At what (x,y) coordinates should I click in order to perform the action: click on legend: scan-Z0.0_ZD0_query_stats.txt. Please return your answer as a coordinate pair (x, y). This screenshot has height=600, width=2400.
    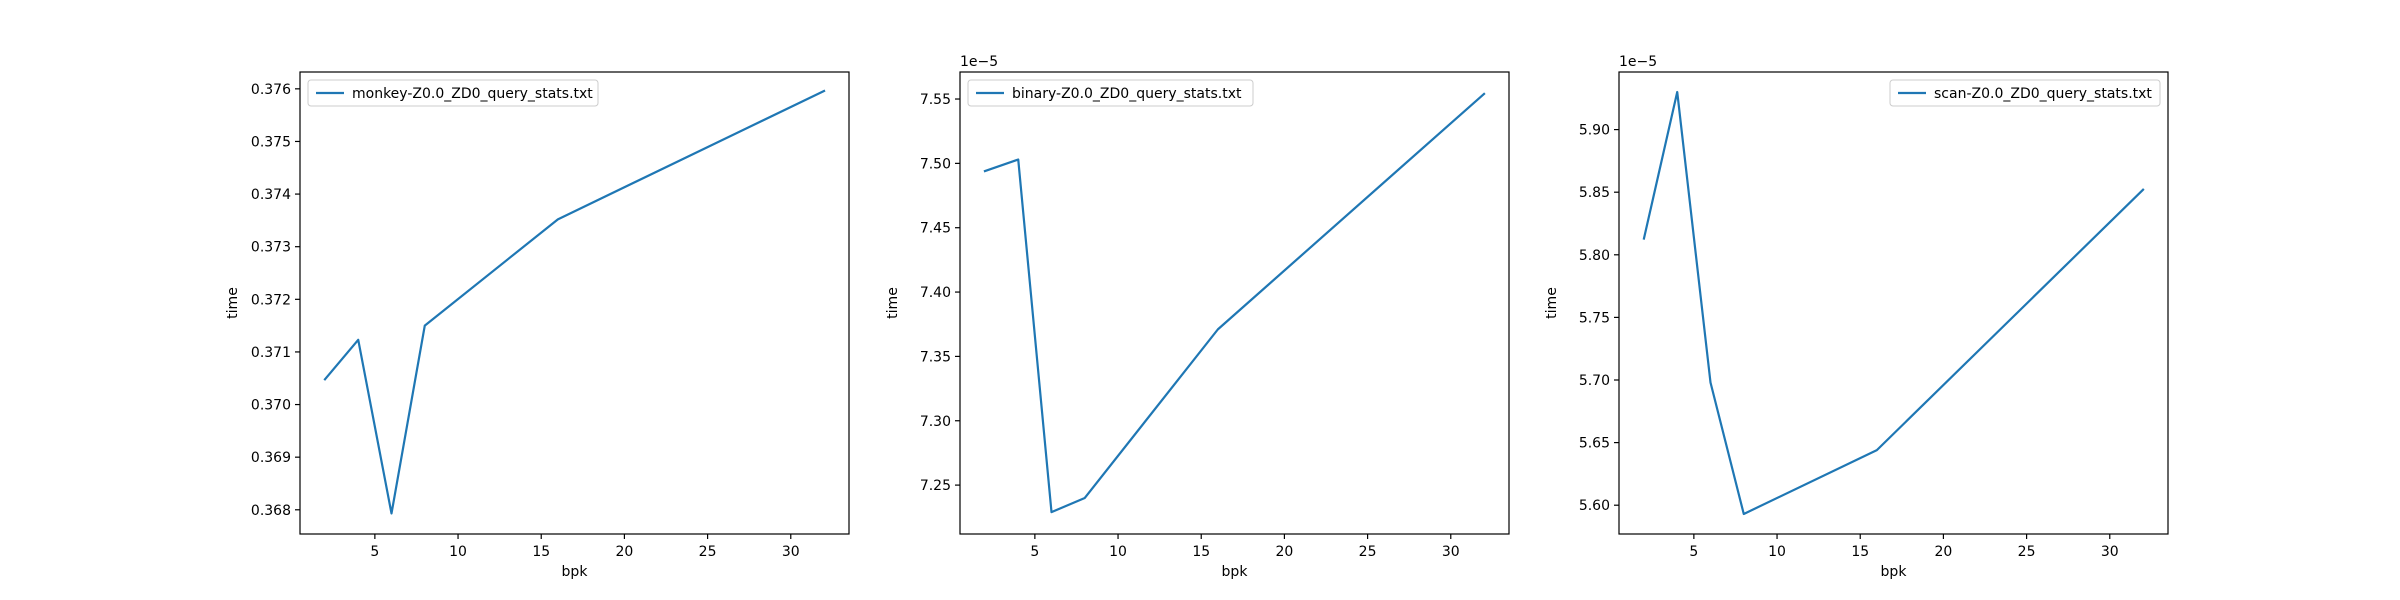
    Looking at the image, I should click on (2025, 93).